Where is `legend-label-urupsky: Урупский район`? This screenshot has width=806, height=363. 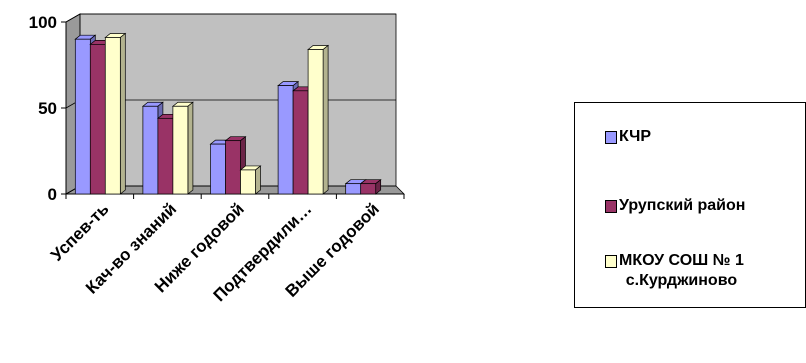
legend-label-urupsky: Урупский район is located at coordinates (682, 205).